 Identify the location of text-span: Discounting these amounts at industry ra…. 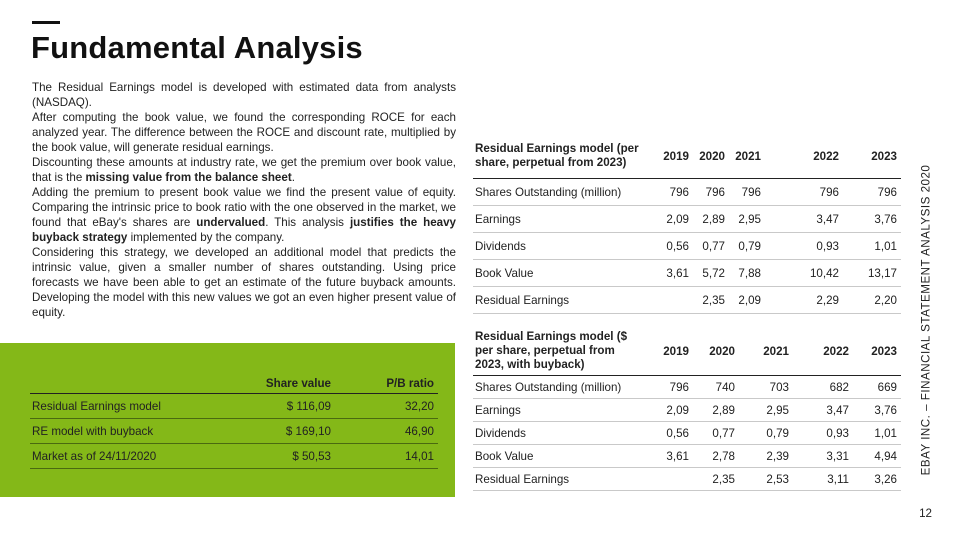
(244, 170).